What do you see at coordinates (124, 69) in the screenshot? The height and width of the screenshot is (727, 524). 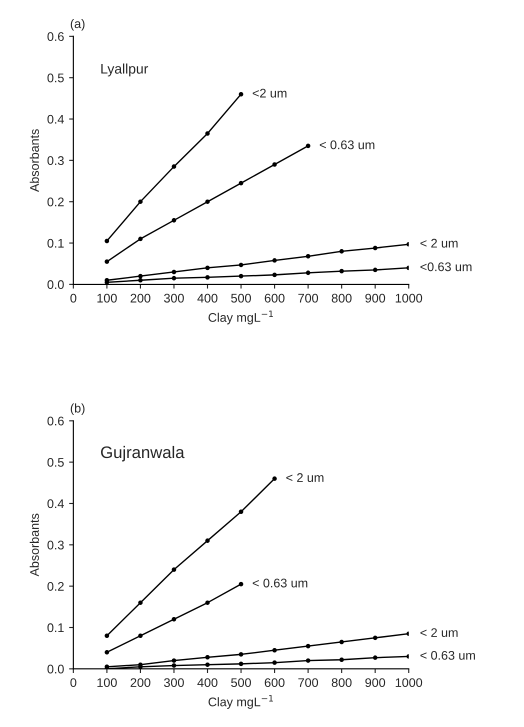 I see `annotation: Lyallpur` at bounding box center [124, 69].